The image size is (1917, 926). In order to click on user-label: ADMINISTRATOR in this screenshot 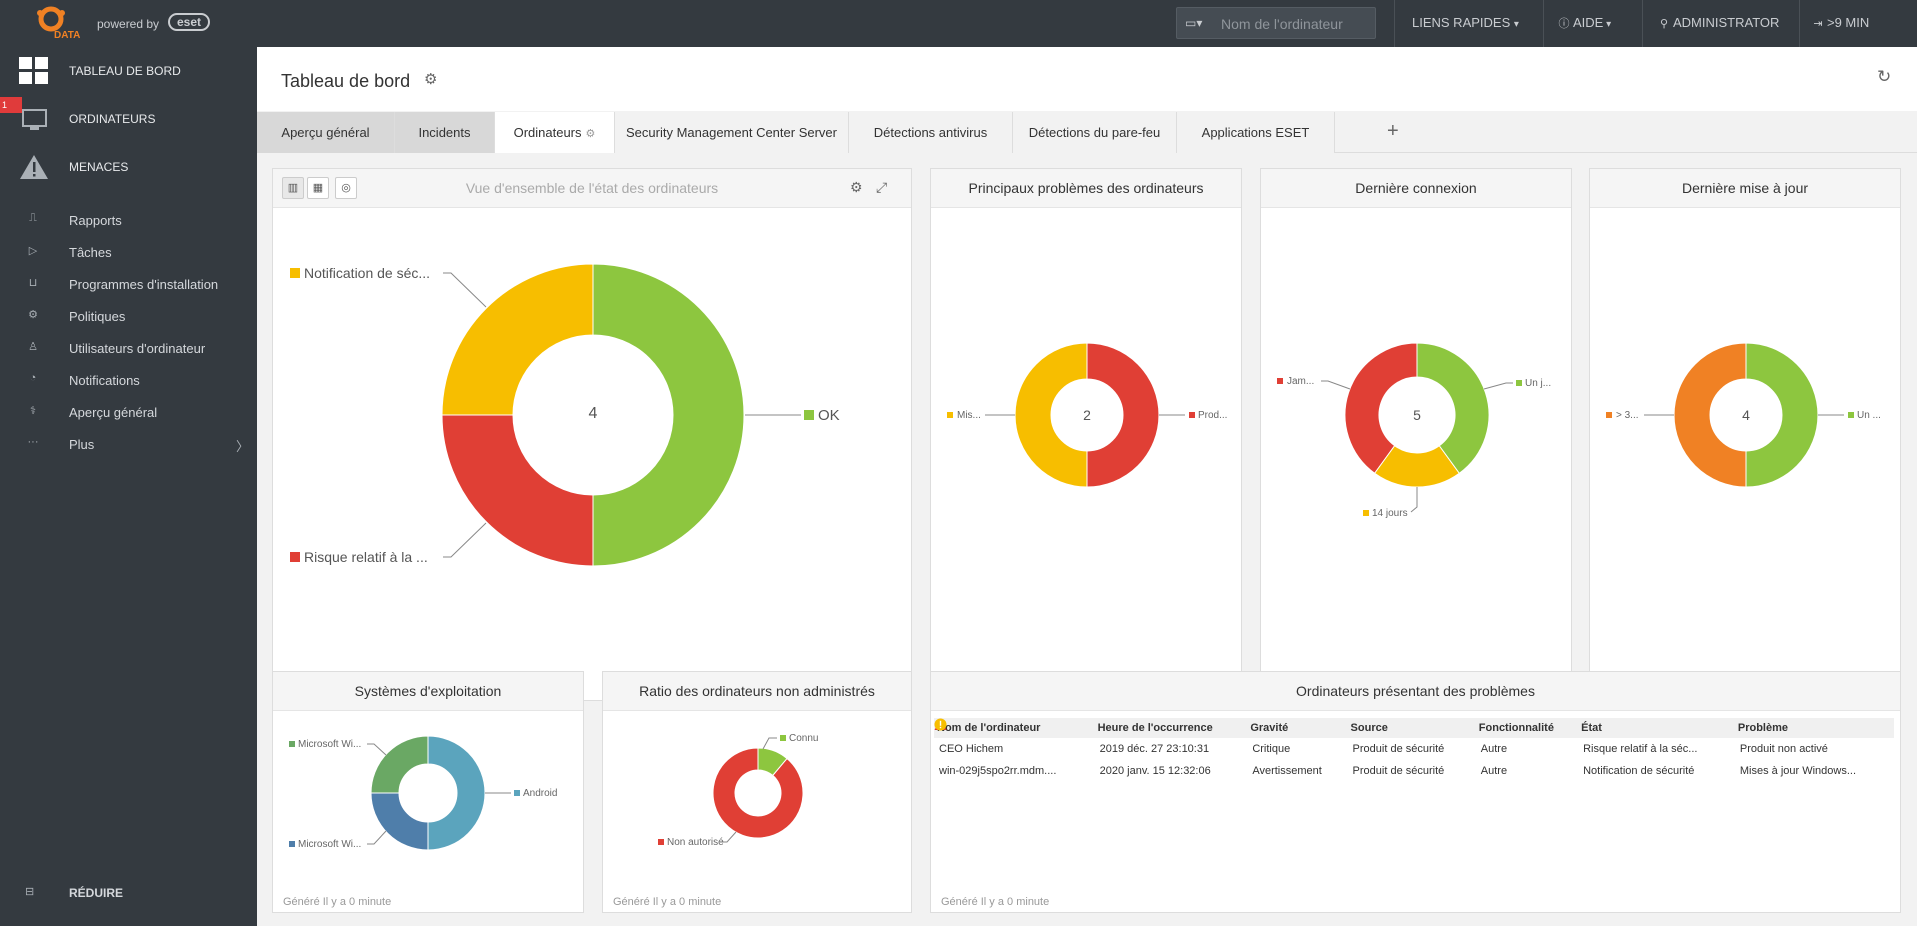, I will do `click(1726, 22)`.